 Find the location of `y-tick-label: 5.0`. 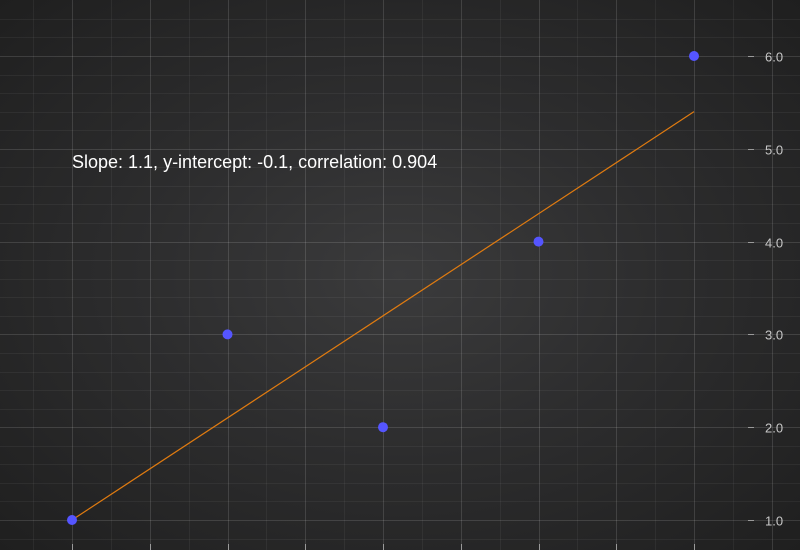

y-tick-label: 5.0 is located at coordinates (774, 150).